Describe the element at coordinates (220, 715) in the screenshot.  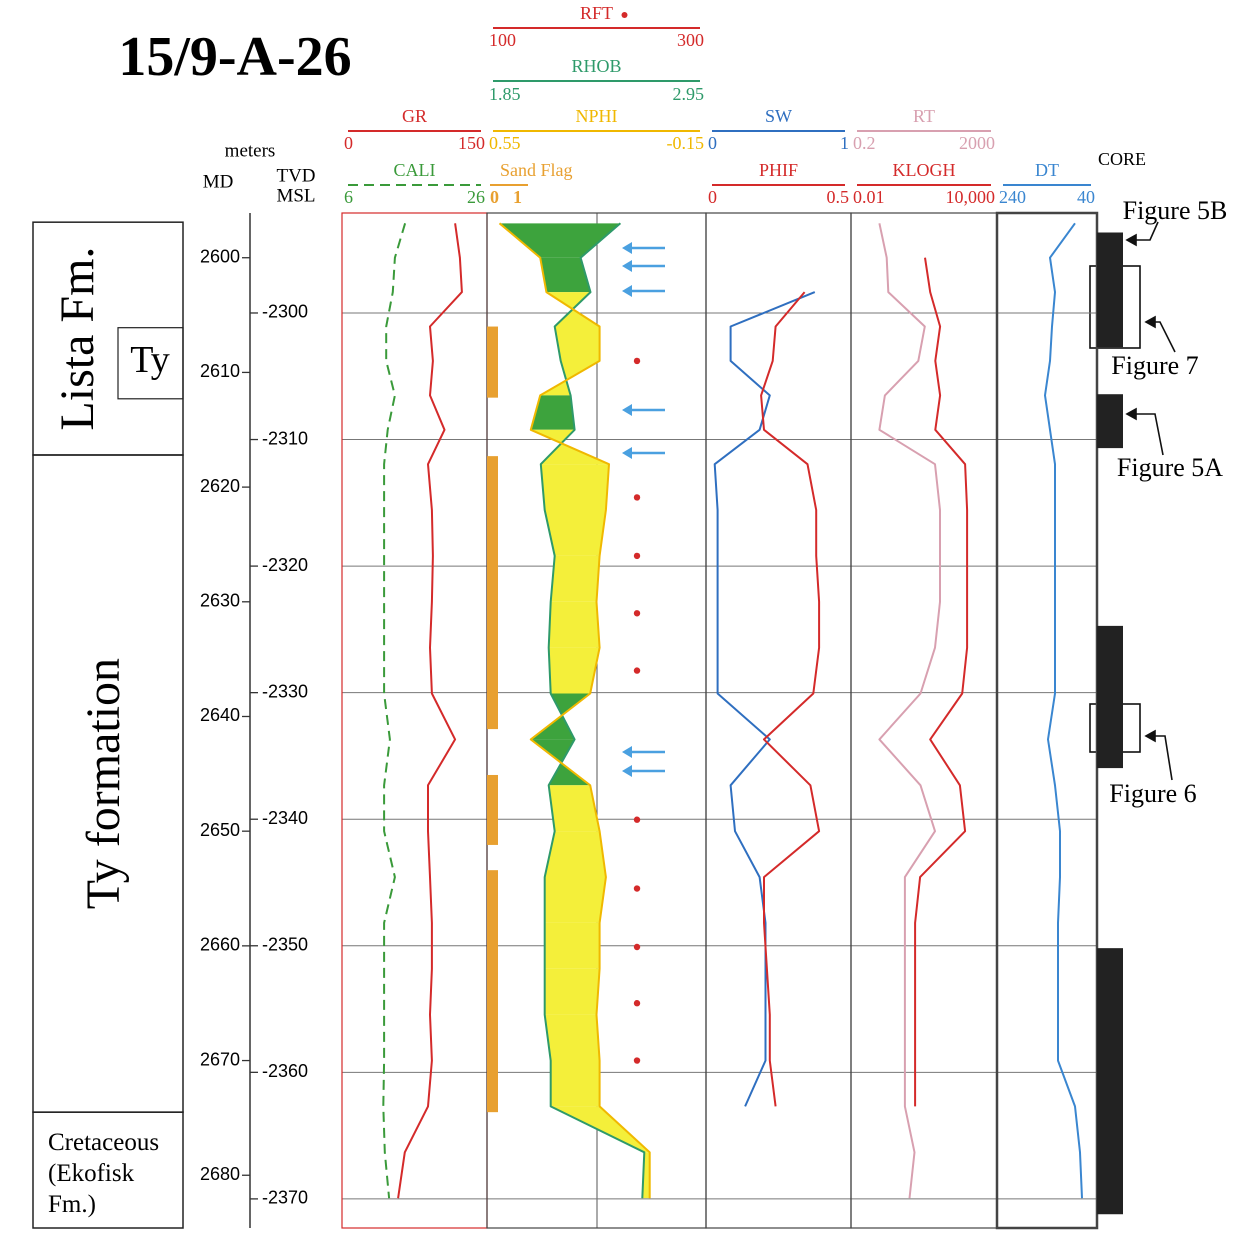
I see `md-tick-label: 2640` at that location.